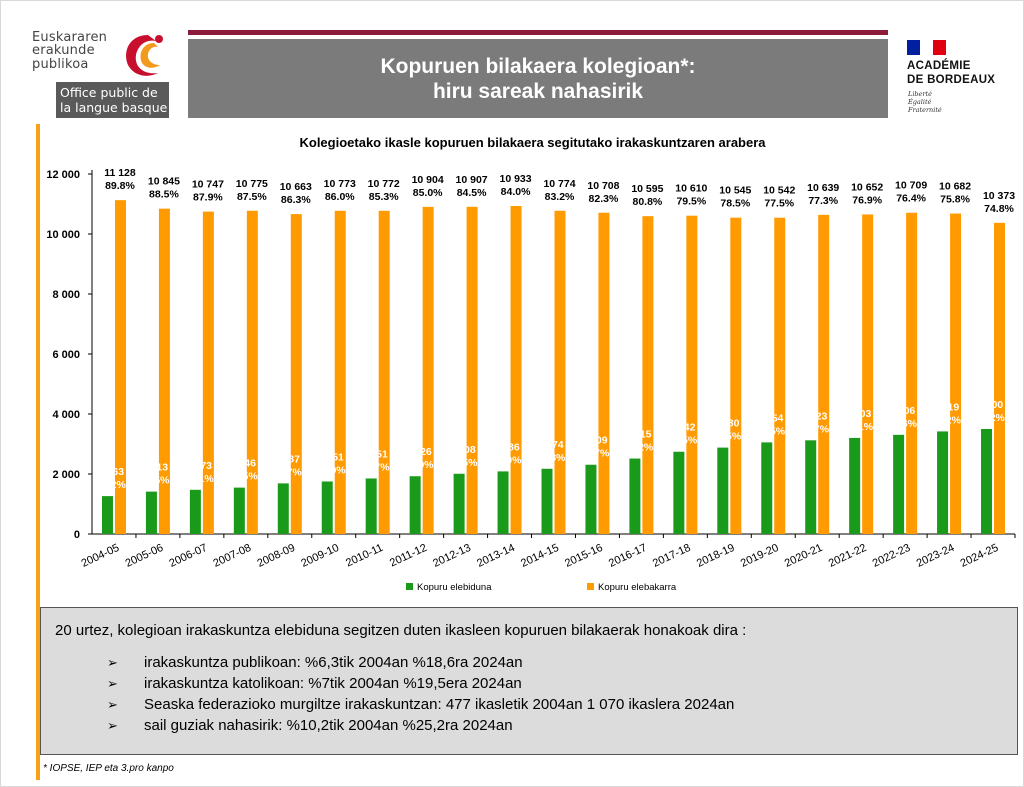 The height and width of the screenshot is (787, 1024). What do you see at coordinates (540, 556) in the screenshot?
I see `x-tick-label: 2014-15` at bounding box center [540, 556].